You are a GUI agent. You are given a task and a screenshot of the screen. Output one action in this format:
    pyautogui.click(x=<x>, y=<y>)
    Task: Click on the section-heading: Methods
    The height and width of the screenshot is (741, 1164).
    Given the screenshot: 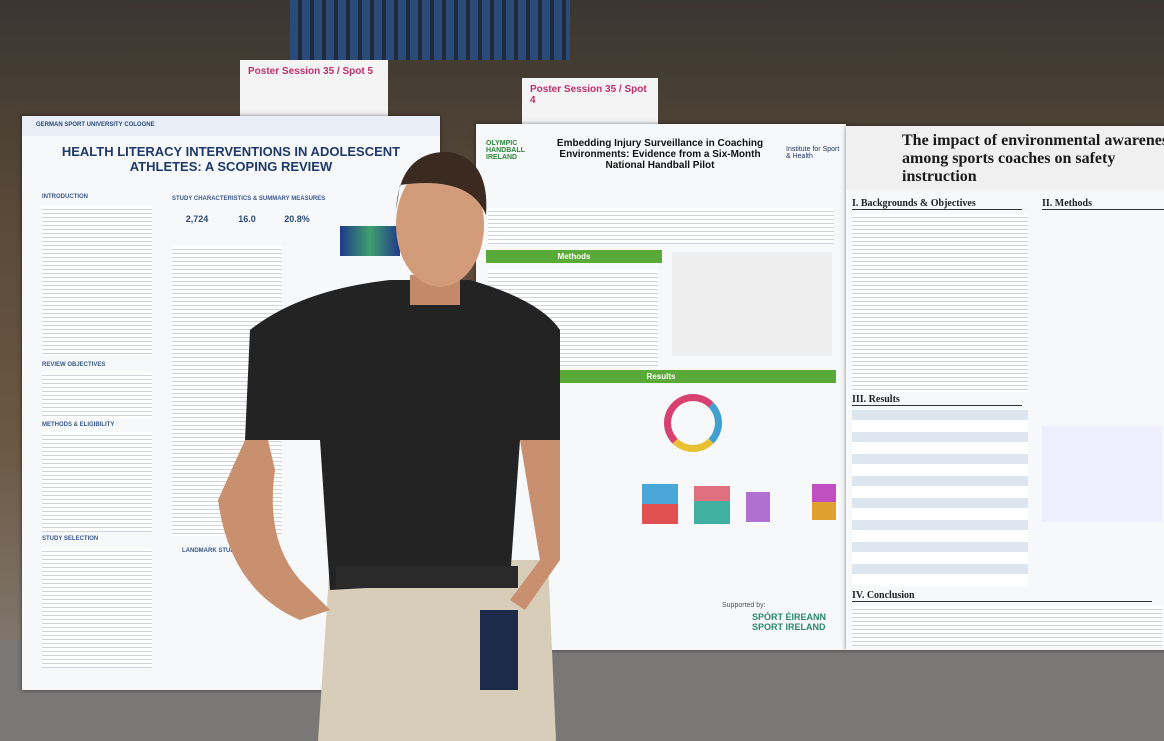 What is the action you would take?
    pyautogui.click(x=574, y=256)
    